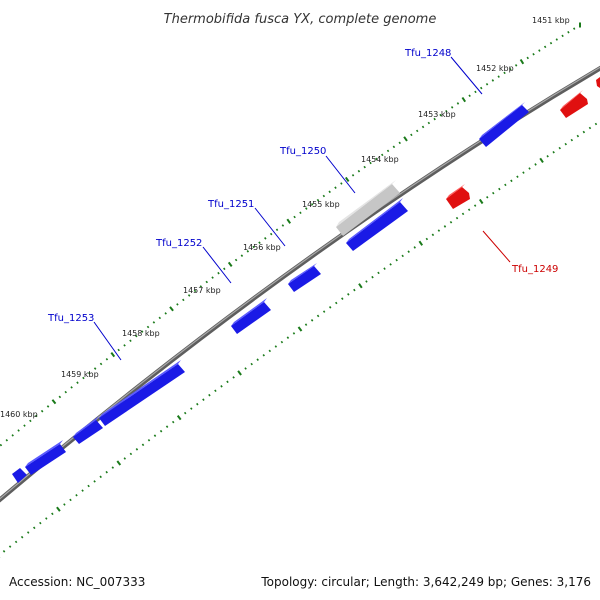 This screenshot has height=600, width=600. What do you see at coordinates (427, 53) in the screenshot?
I see `gene-label-tfu-1248: Tfu_1248` at bounding box center [427, 53].